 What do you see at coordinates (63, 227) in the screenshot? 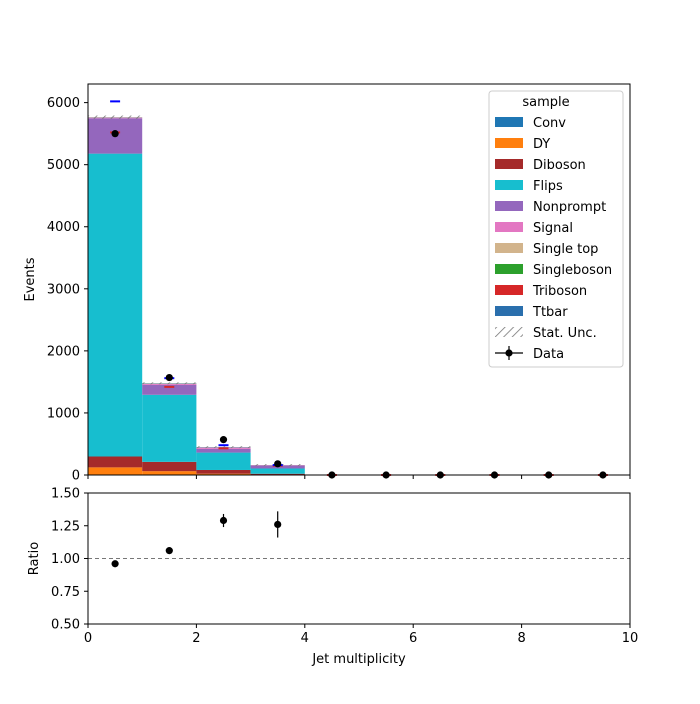
I see `y-tick-label: 4000` at bounding box center [63, 227].